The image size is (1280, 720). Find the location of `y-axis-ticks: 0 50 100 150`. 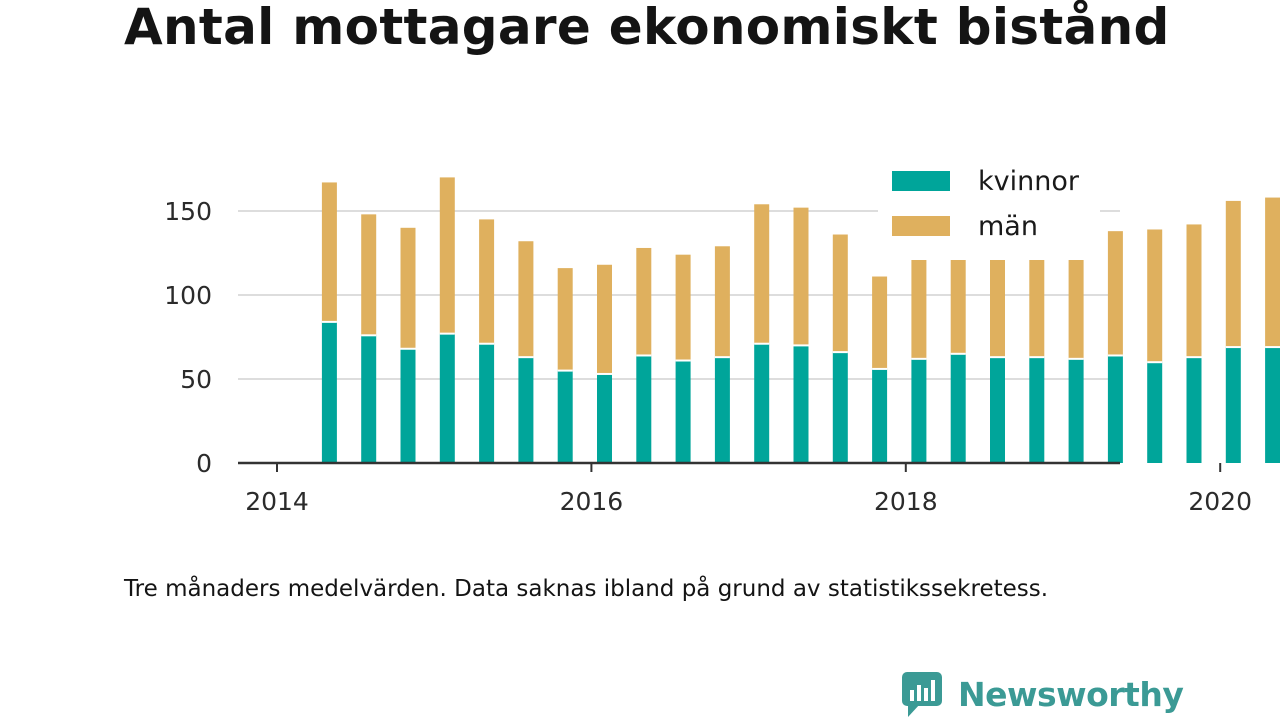

y-axis-ticks: 0 50 100 150 is located at coordinates (188, 337).